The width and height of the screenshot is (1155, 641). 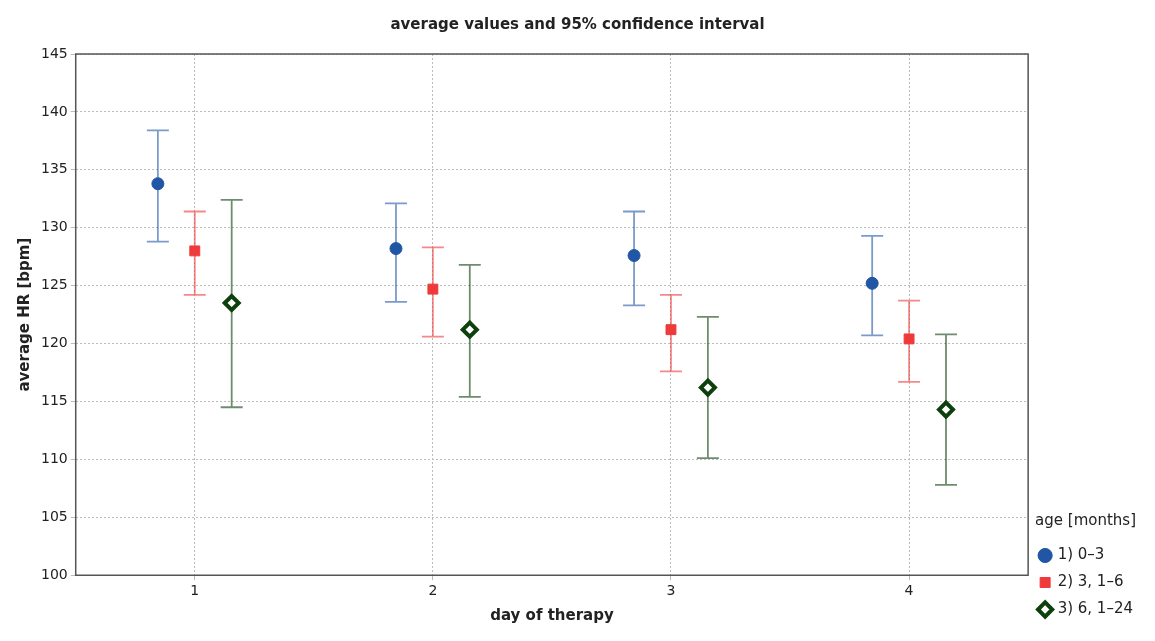 What do you see at coordinates (54, 515) in the screenshot?
I see `y-tick-label: 105` at bounding box center [54, 515].